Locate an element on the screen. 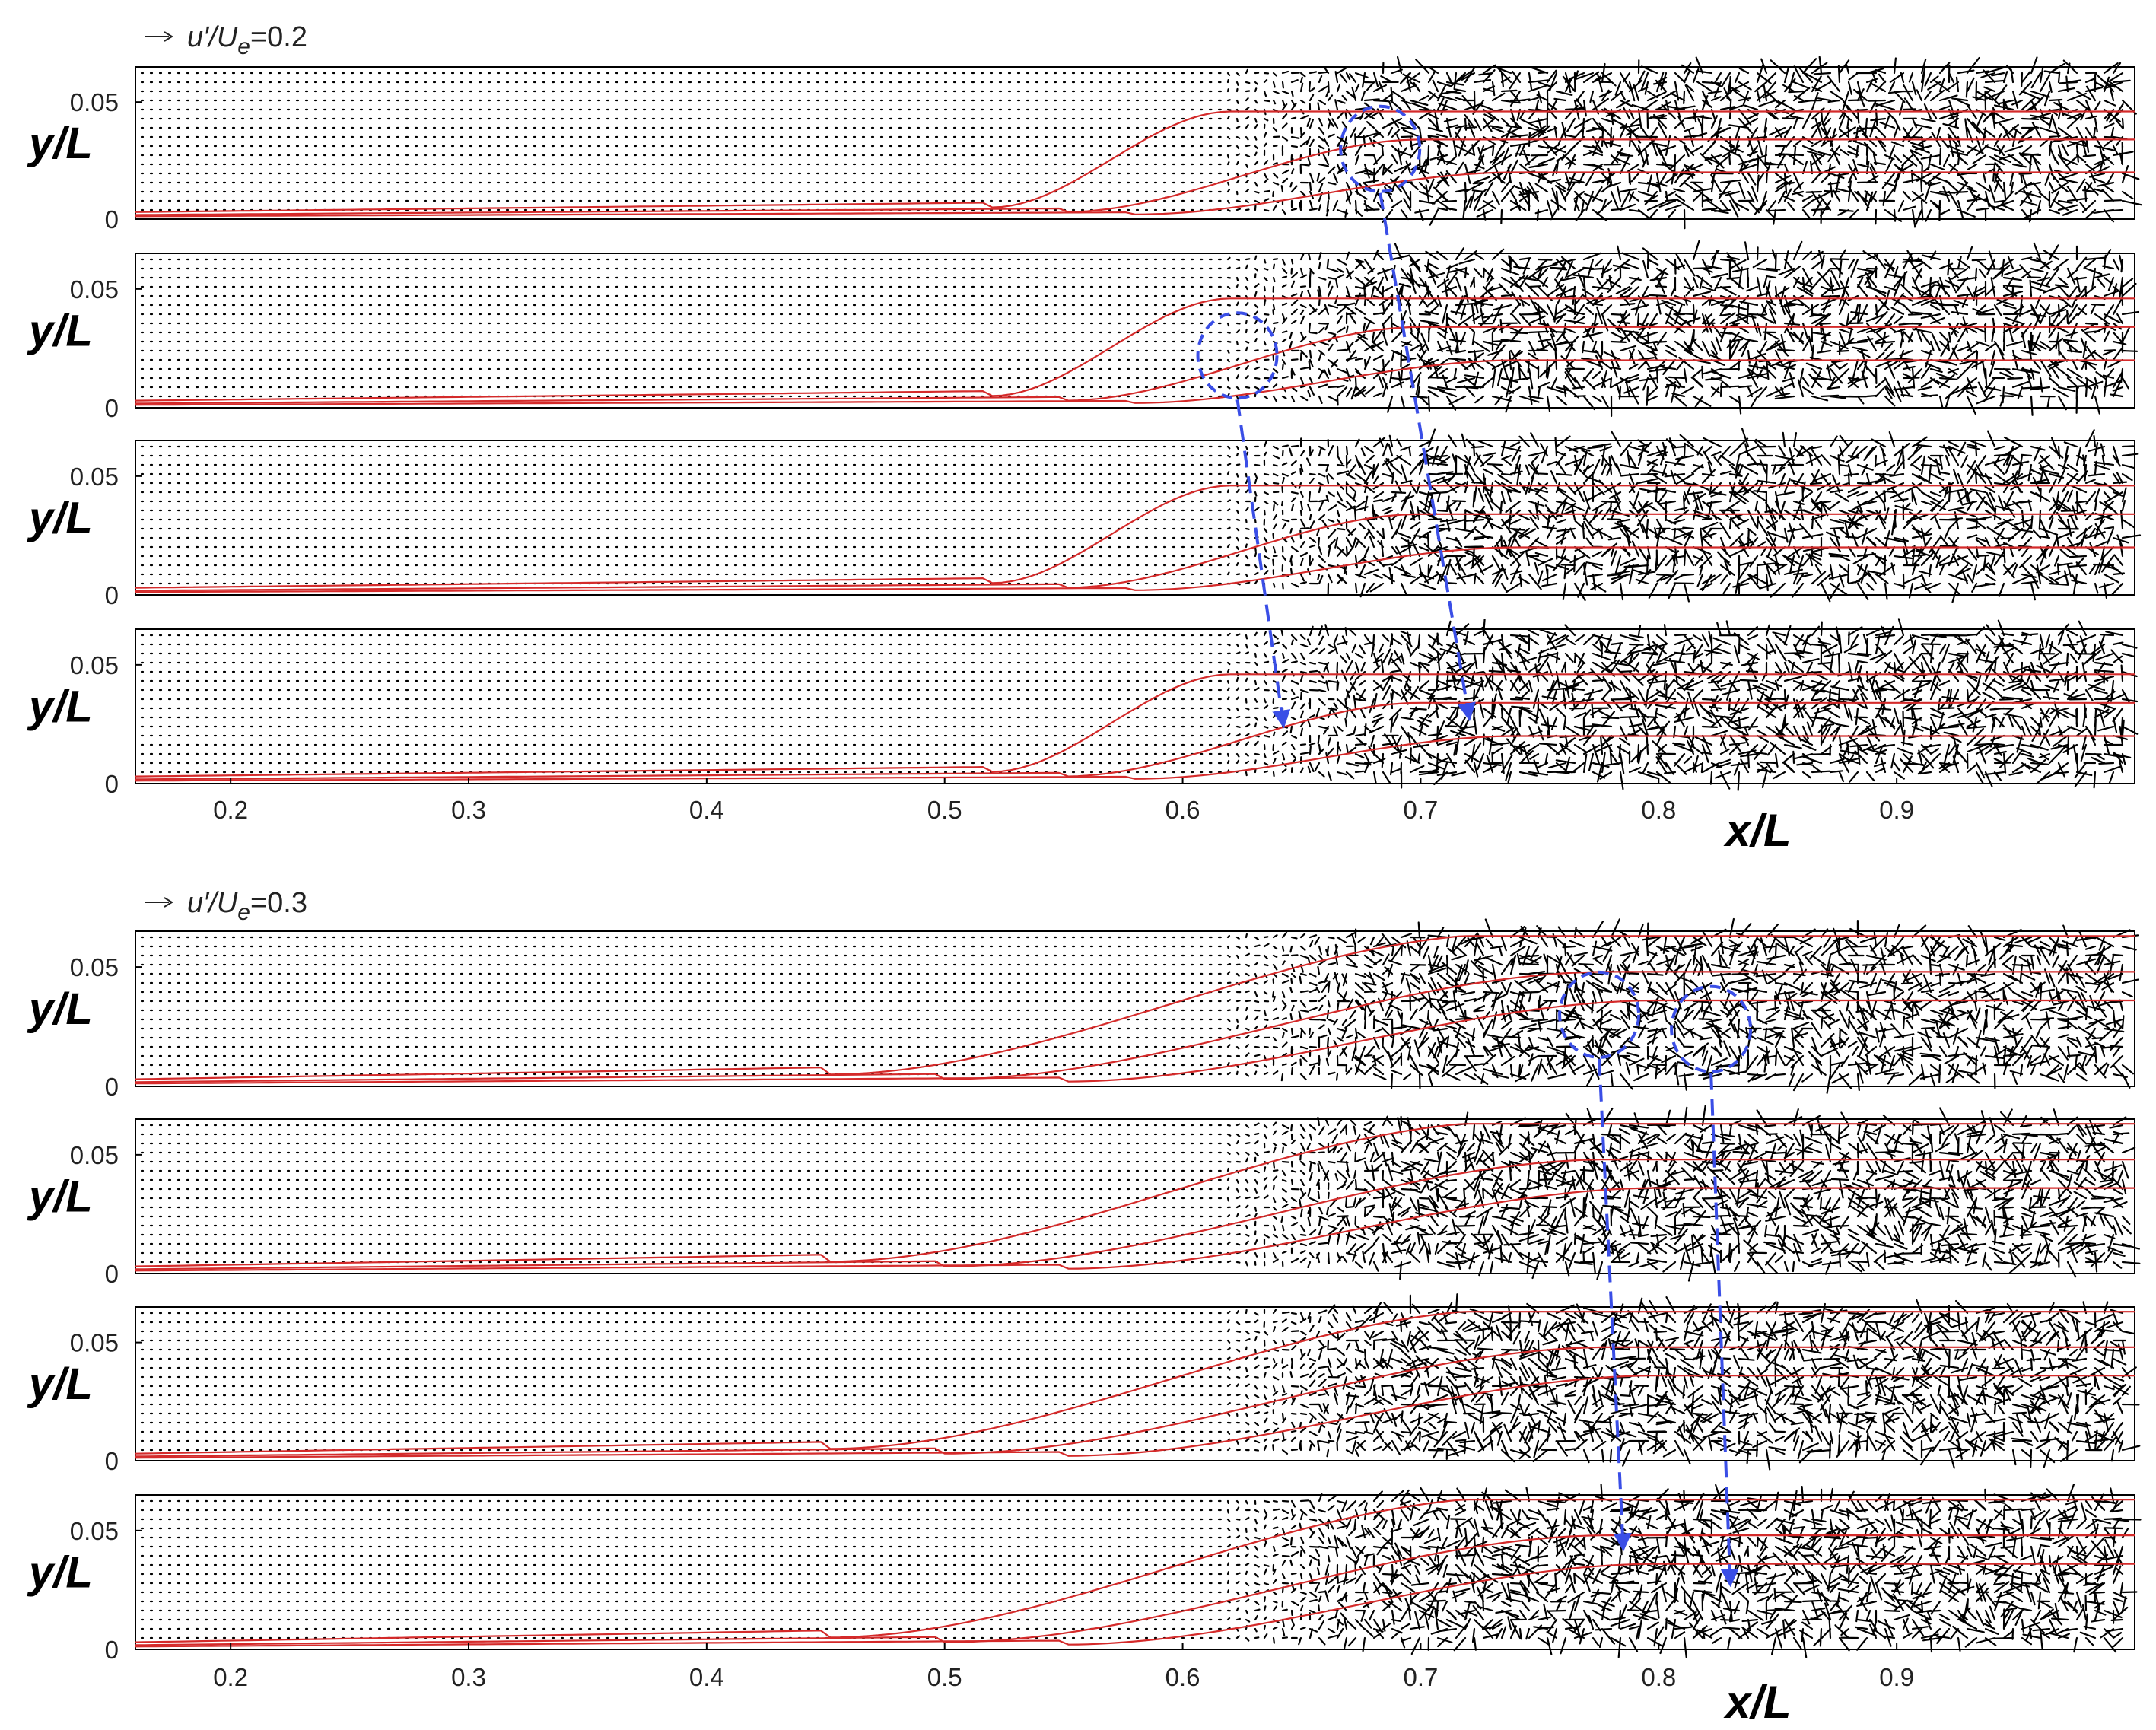  panel-1-3: 0 0.05 y/L is located at coordinates (1085, 518).